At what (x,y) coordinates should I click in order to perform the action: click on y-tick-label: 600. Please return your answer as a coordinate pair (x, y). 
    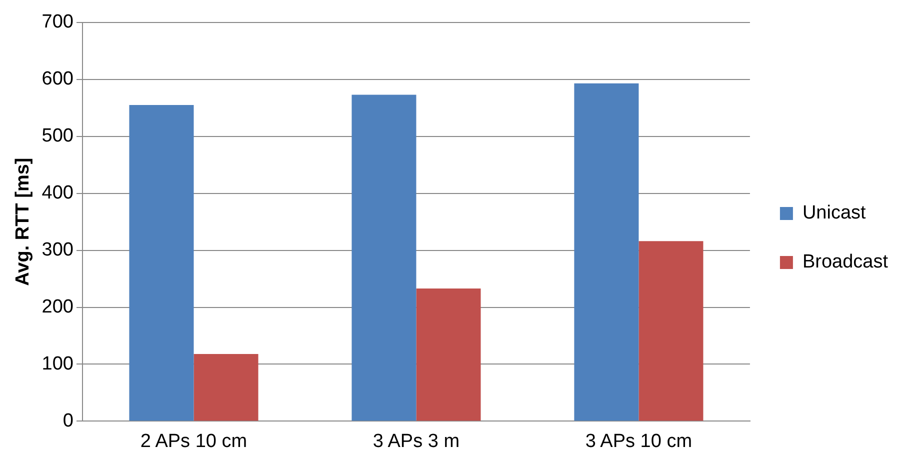
    Looking at the image, I should click on (58, 79).